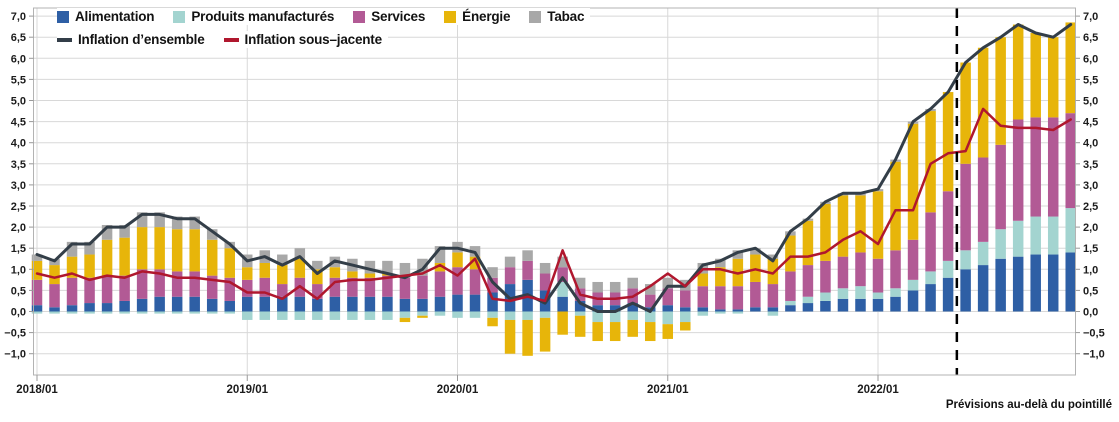 This screenshot has height=422, width=1119. I want to click on legend-alimentation-swatch-icon, so click(63, 16).